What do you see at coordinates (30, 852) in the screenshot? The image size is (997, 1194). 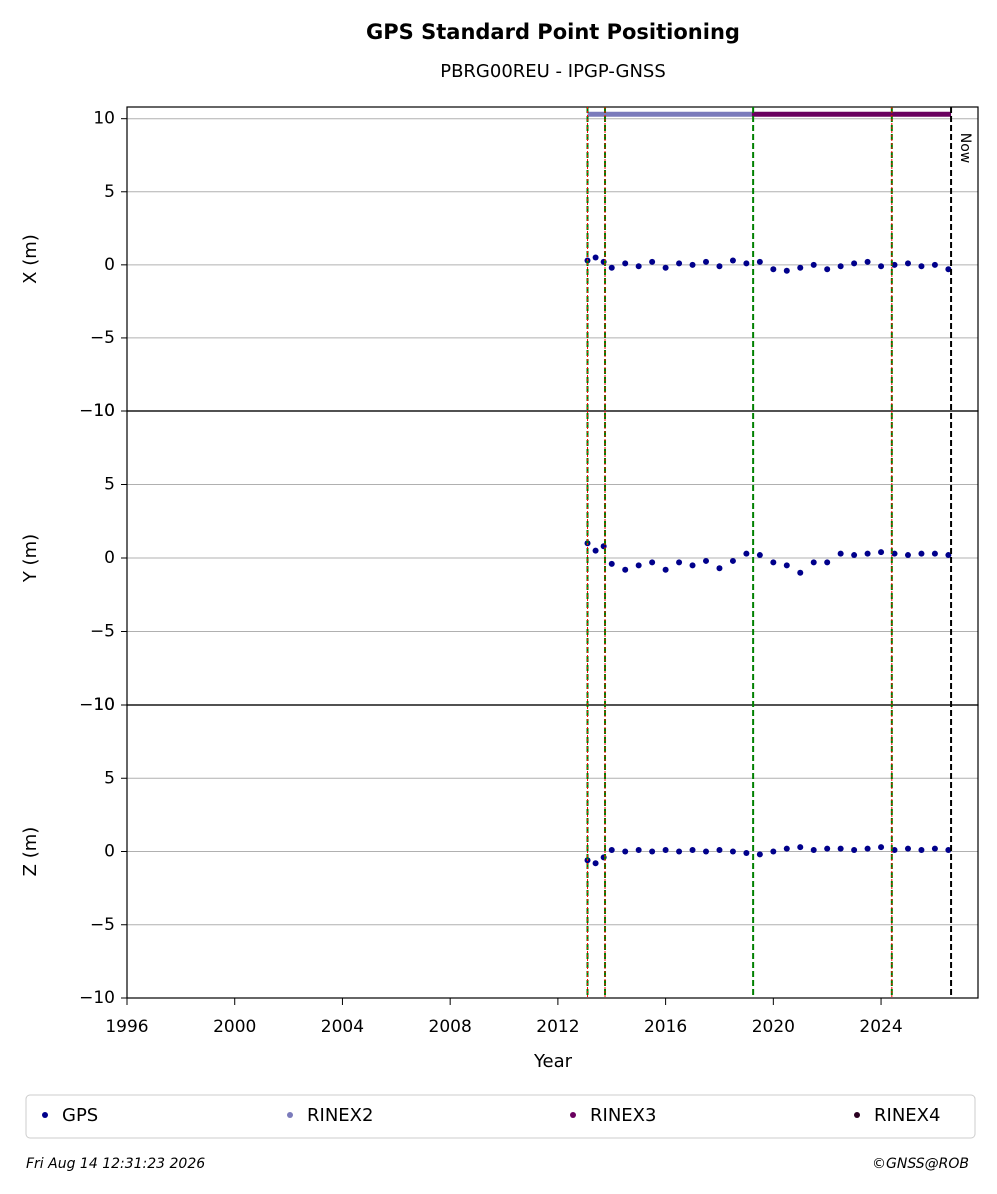 I see `y-axis-label: Z (m)` at bounding box center [30, 852].